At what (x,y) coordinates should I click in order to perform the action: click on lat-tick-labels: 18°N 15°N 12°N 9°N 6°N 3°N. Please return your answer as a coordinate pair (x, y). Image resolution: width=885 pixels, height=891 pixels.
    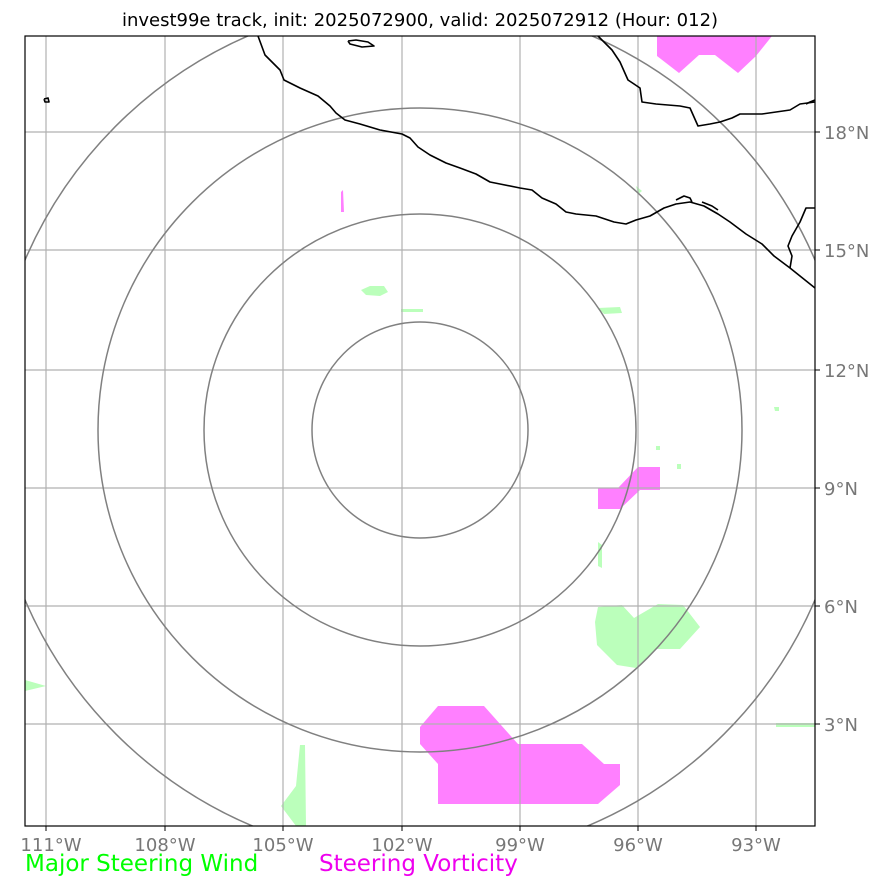
    Looking at the image, I should click on (846, 429).